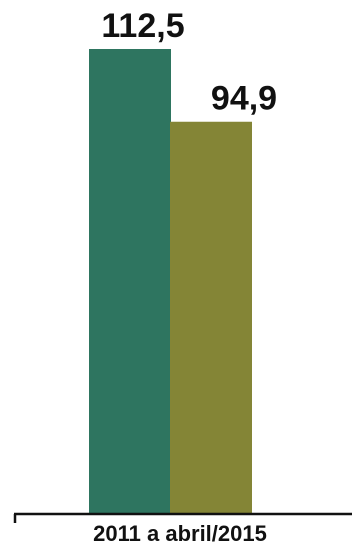 The image size is (352, 551). Describe the element at coordinates (244, 99) in the screenshot. I see `data-label-2: 94,9` at that location.